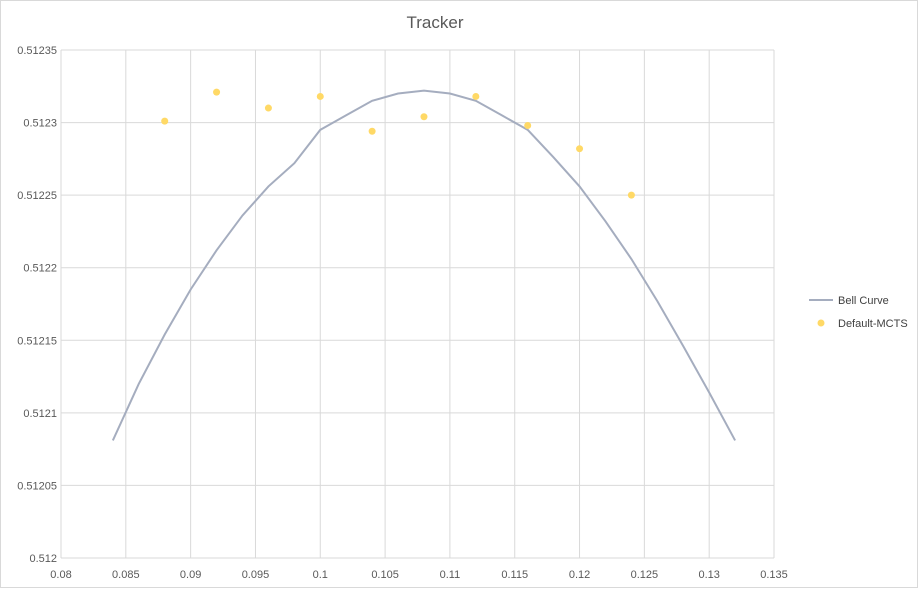 The width and height of the screenshot is (918, 589). Describe the element at coordinates (190, 575) in the screenshot. I see `x-tick-label: 0.09` at that location.